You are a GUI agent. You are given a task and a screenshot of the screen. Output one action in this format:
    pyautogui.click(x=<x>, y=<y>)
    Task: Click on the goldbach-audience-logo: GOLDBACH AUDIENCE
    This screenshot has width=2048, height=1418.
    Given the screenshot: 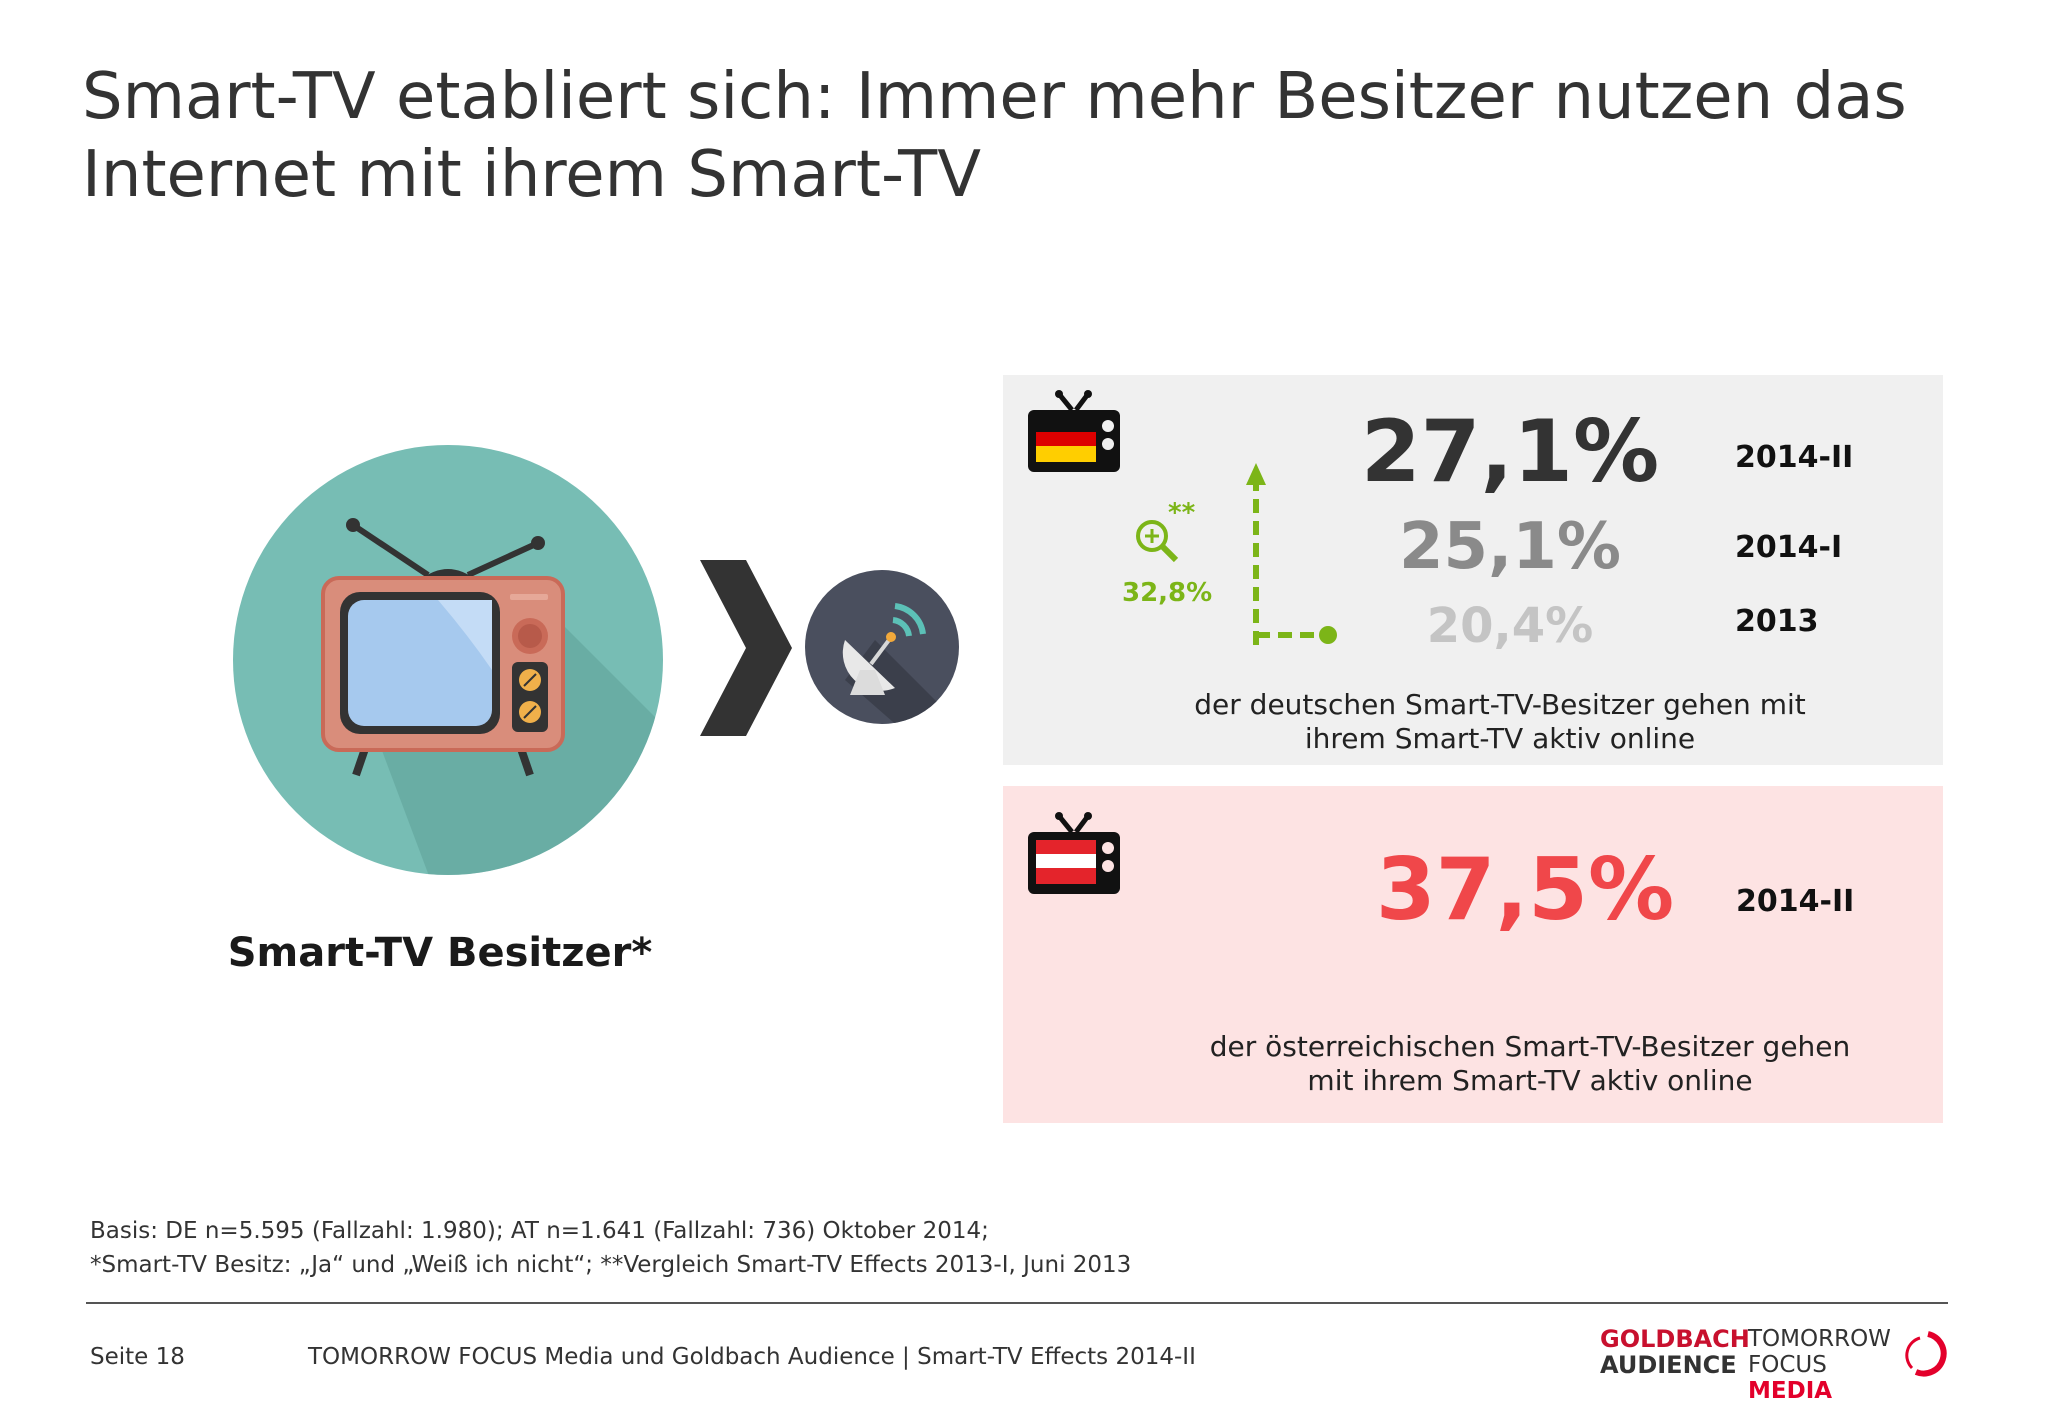 What is the action you would take?
    pyautogui.click(x=1675, y=1352)
    